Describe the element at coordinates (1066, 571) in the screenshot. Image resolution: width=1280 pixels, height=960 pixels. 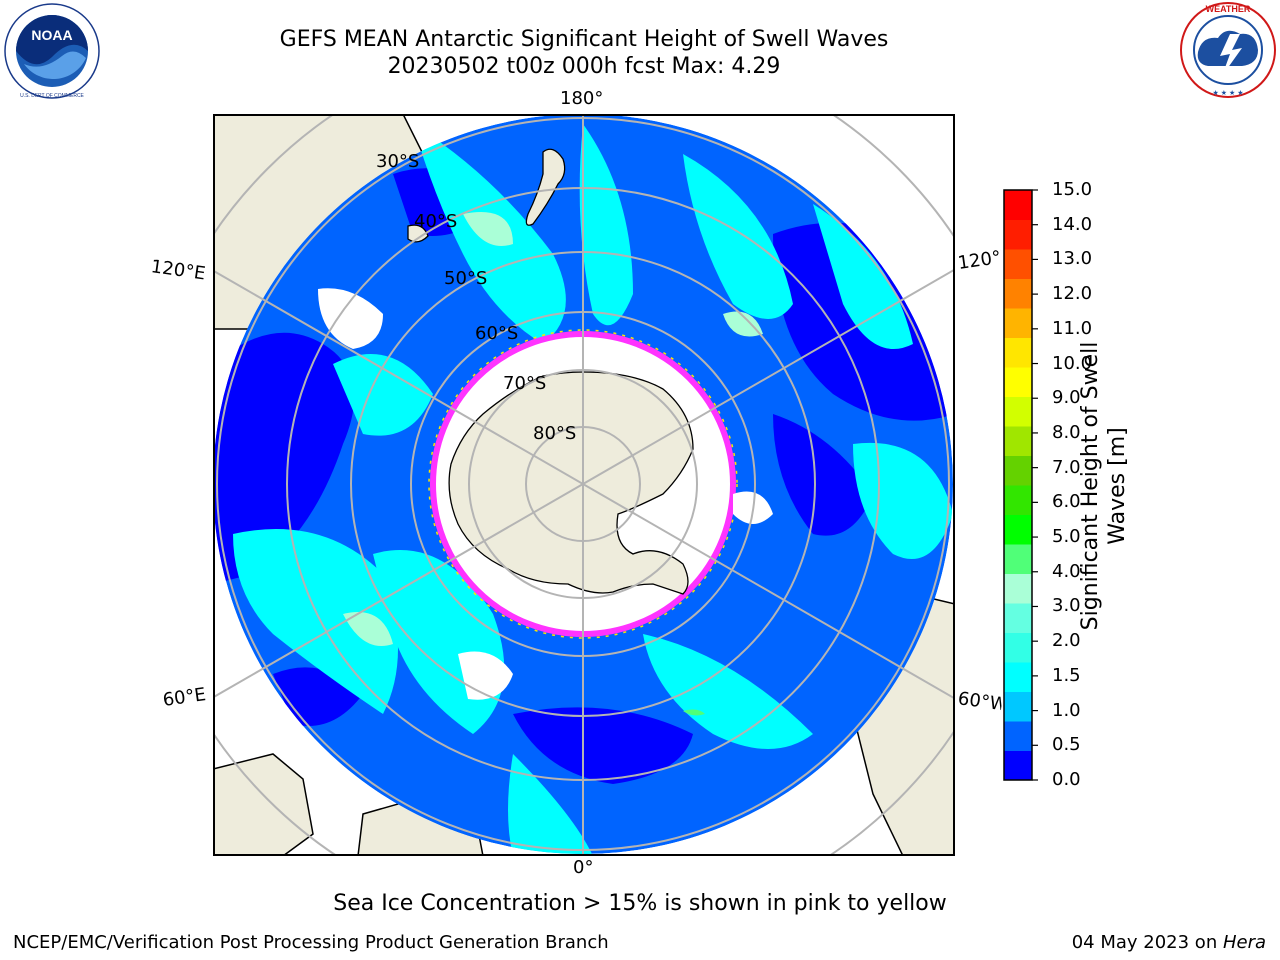
I see `colorbar-tick-label: 4.0` at that location.